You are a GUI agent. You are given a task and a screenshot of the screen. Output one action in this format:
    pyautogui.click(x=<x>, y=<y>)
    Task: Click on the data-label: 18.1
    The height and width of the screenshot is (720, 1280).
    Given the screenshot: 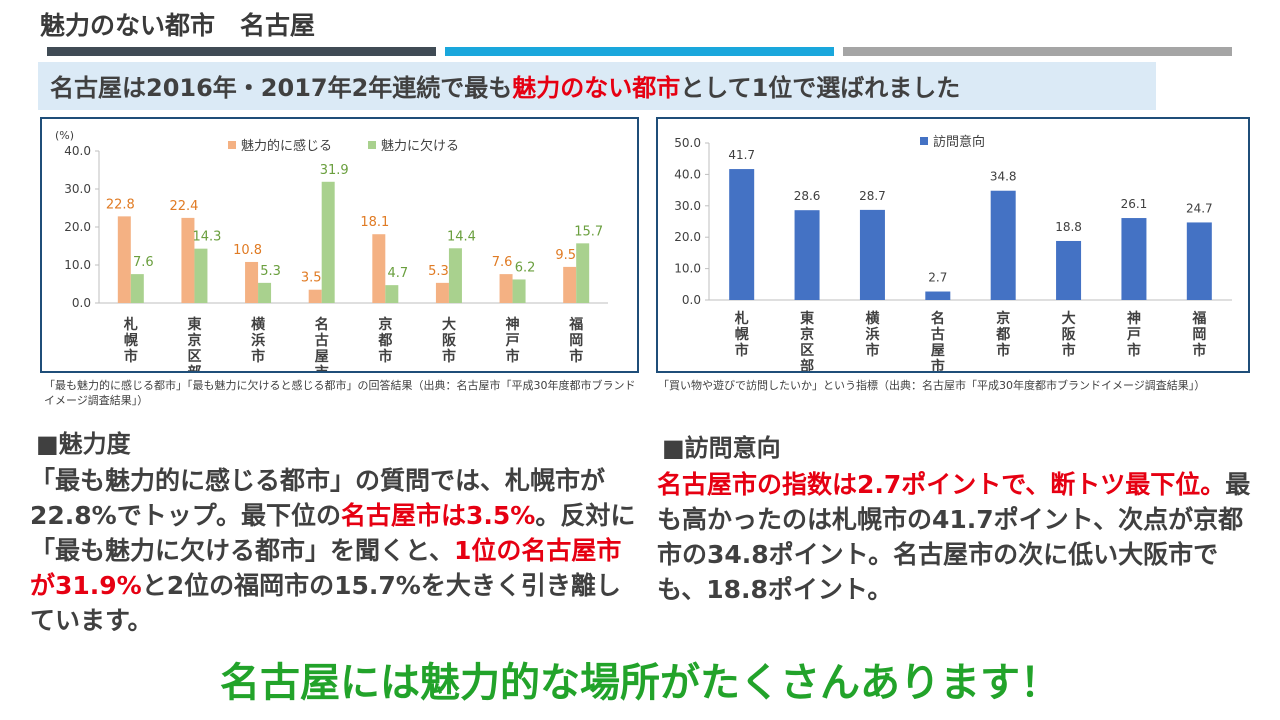 What is the action you would take?
    pyautogui.click(x=374, y=222)
    